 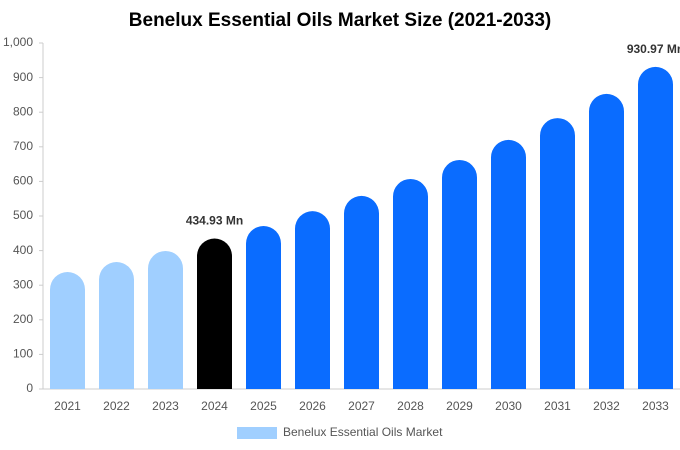 What do you see at coordinates (165, 406) in the screenshot?
I see `x-tick-label: 2023` at bounding box center [165, 406].